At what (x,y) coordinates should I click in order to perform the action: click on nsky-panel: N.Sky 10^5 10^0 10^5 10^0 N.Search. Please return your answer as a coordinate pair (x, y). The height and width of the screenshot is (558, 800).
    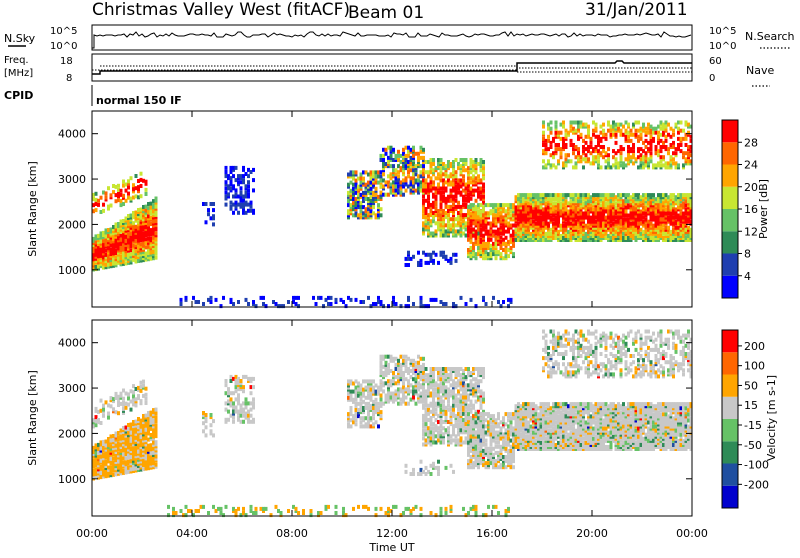
    Looking at the image, I should click on (399, 38).